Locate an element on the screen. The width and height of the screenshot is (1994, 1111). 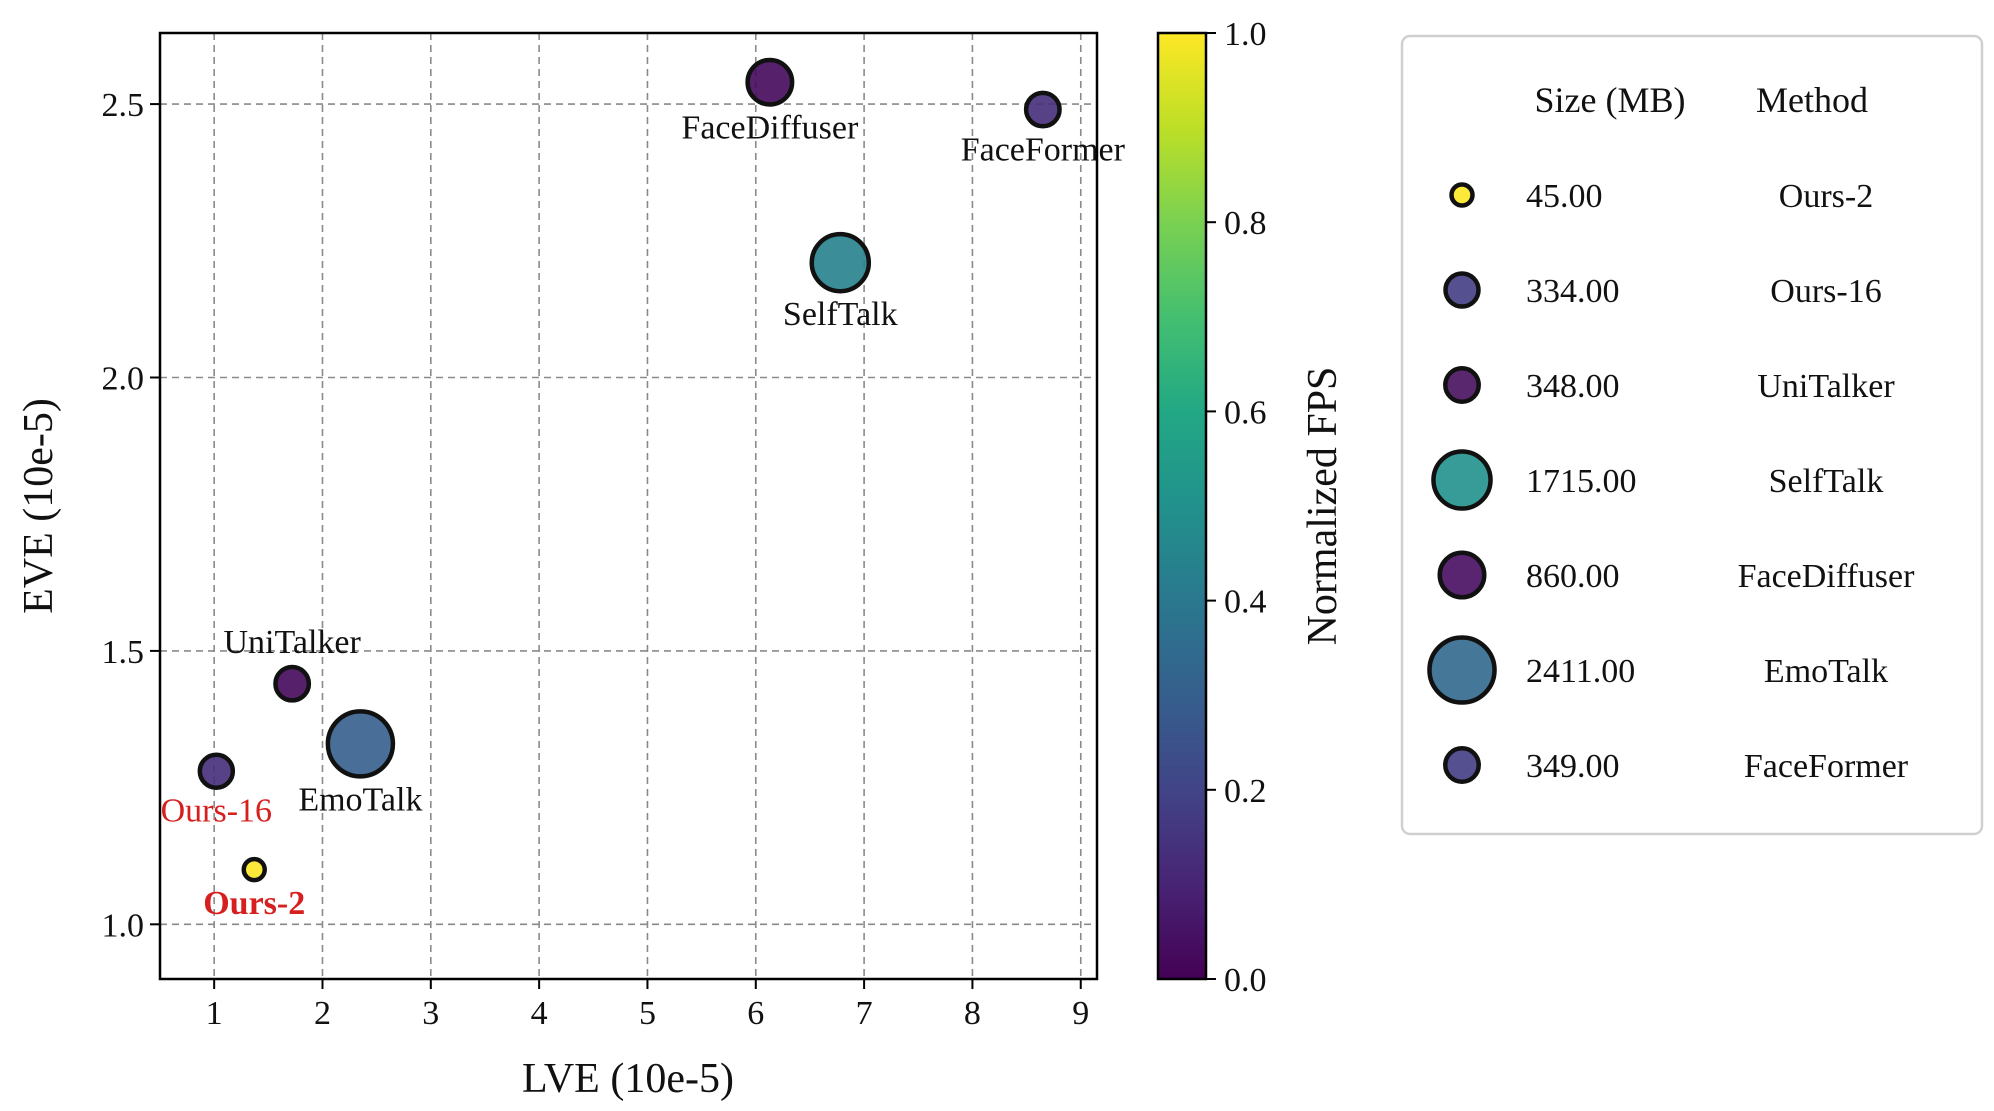
legend-method-name: SelfTalk is located at coordinates (1826, 481).